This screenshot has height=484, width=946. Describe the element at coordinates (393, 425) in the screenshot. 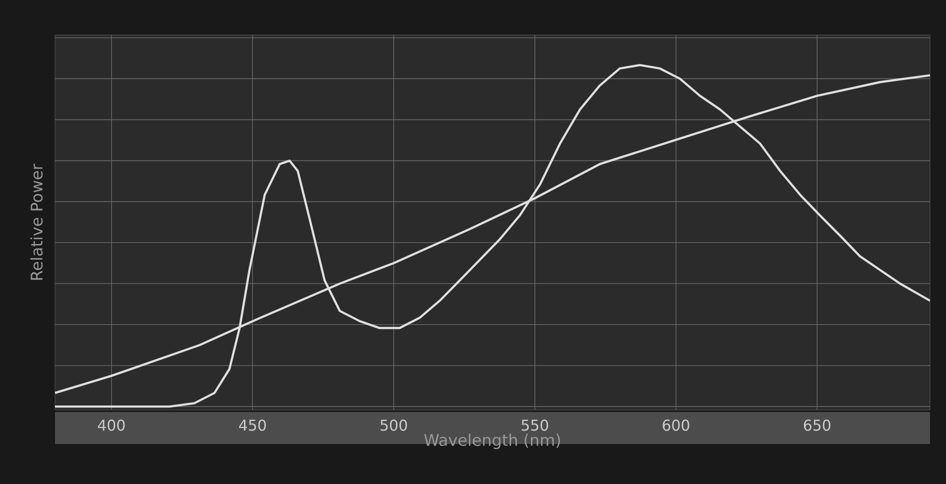

I see `x-tick-label: 500` at that location.